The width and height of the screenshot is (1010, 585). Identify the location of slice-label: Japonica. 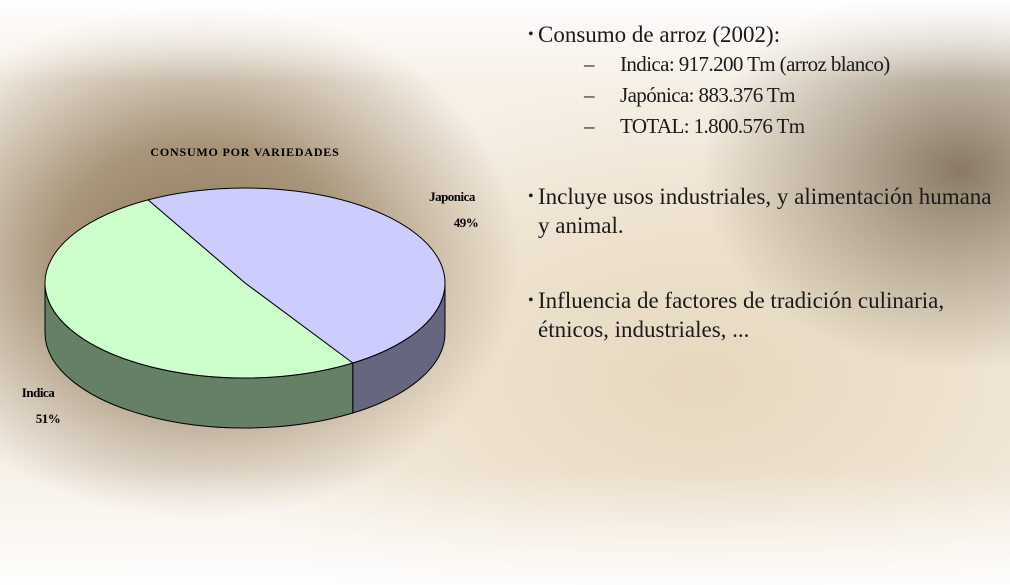
(452, 196).